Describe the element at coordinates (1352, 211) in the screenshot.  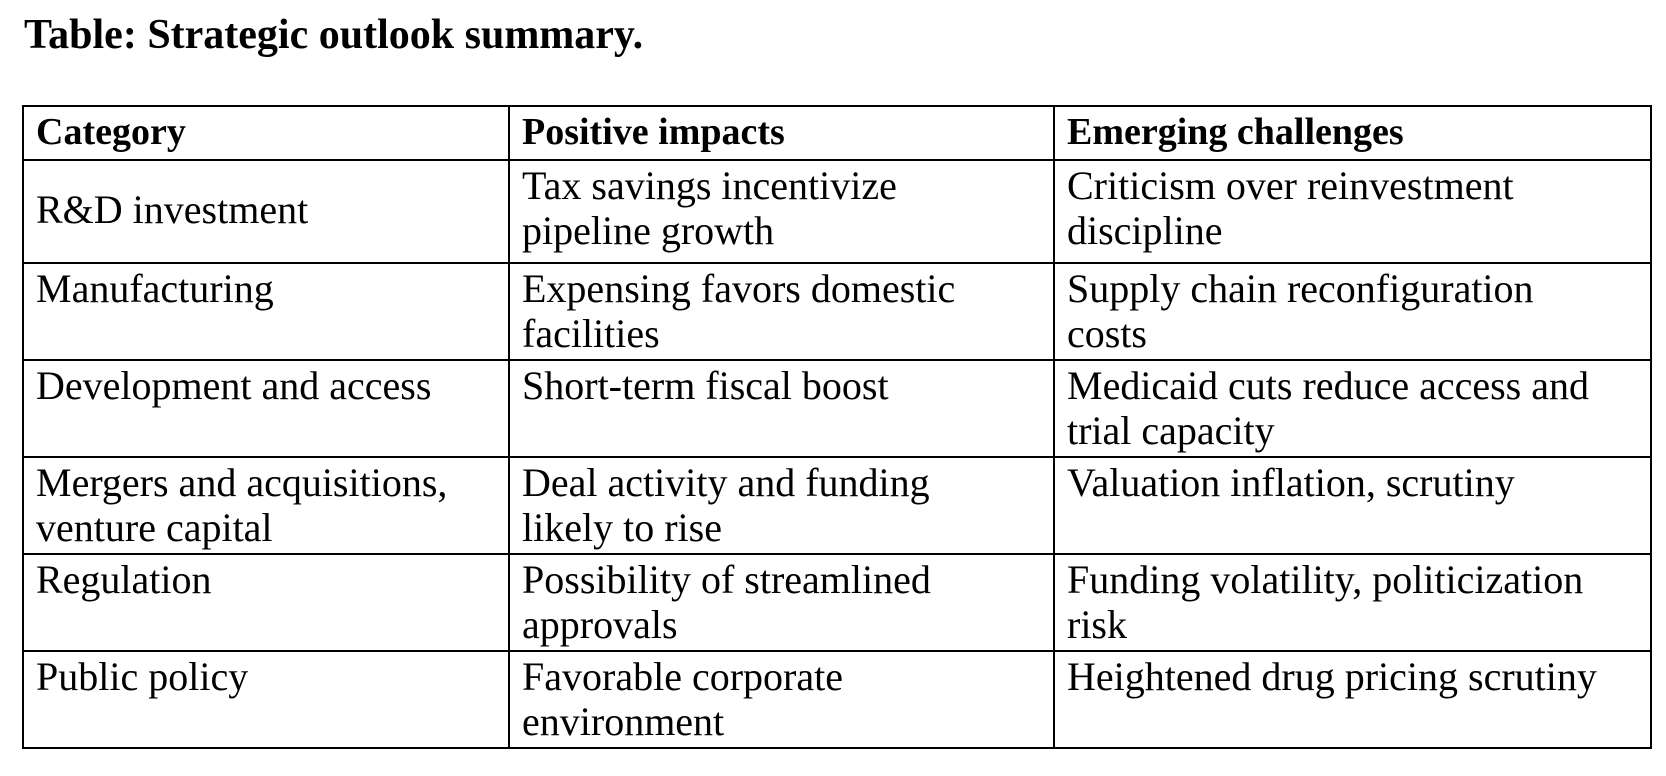
I see `cell-emerging-challenges: Criticism over reinvestment discipline` at that location.